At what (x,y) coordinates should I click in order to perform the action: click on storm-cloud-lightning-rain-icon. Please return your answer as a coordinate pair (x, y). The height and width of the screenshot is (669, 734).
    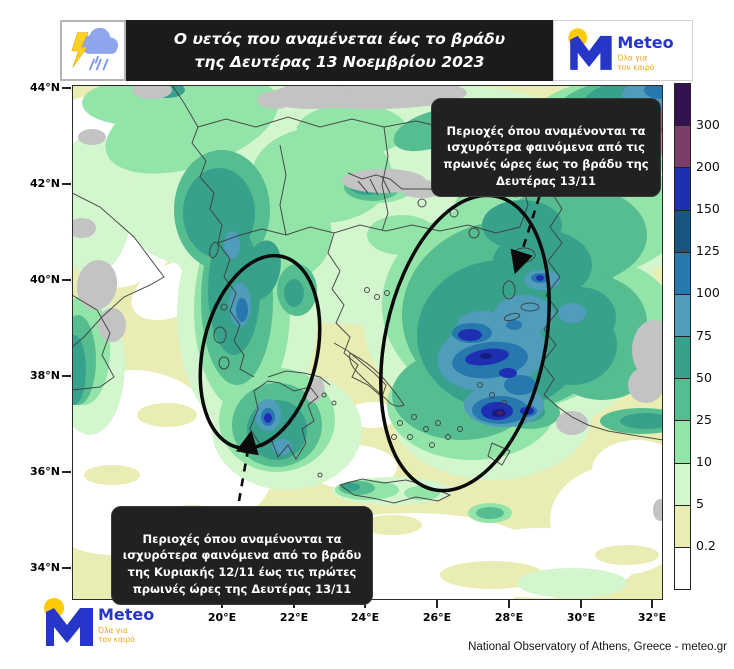
    Looking at the image, I should click on (95, 48).